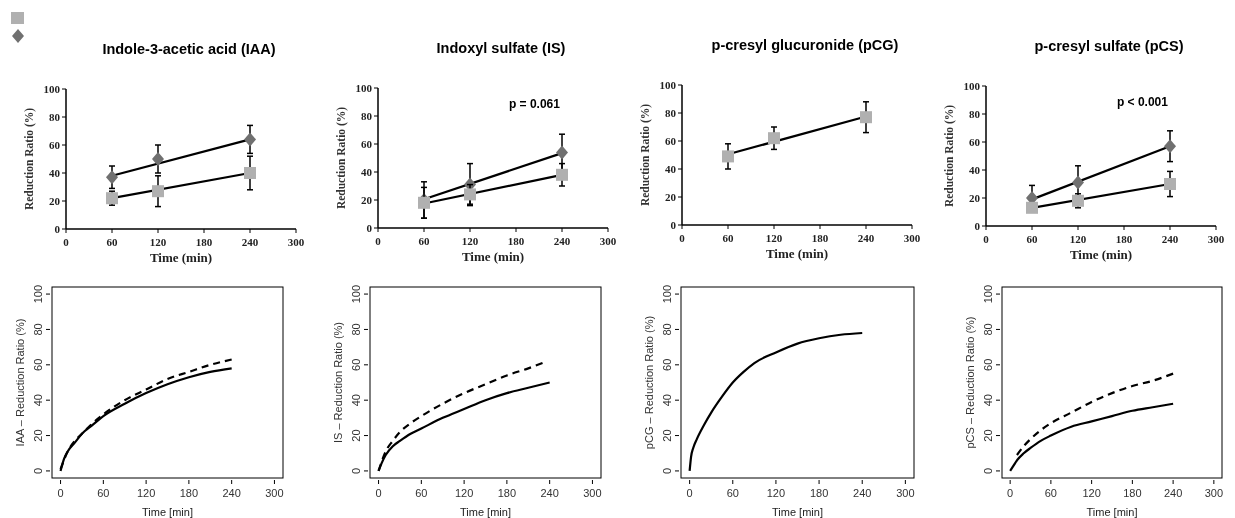 The width and height of the screenshot is (1235, 518). I want to click on chart-title: Indole-3-acetic acid (IAA), so click(189, 49).